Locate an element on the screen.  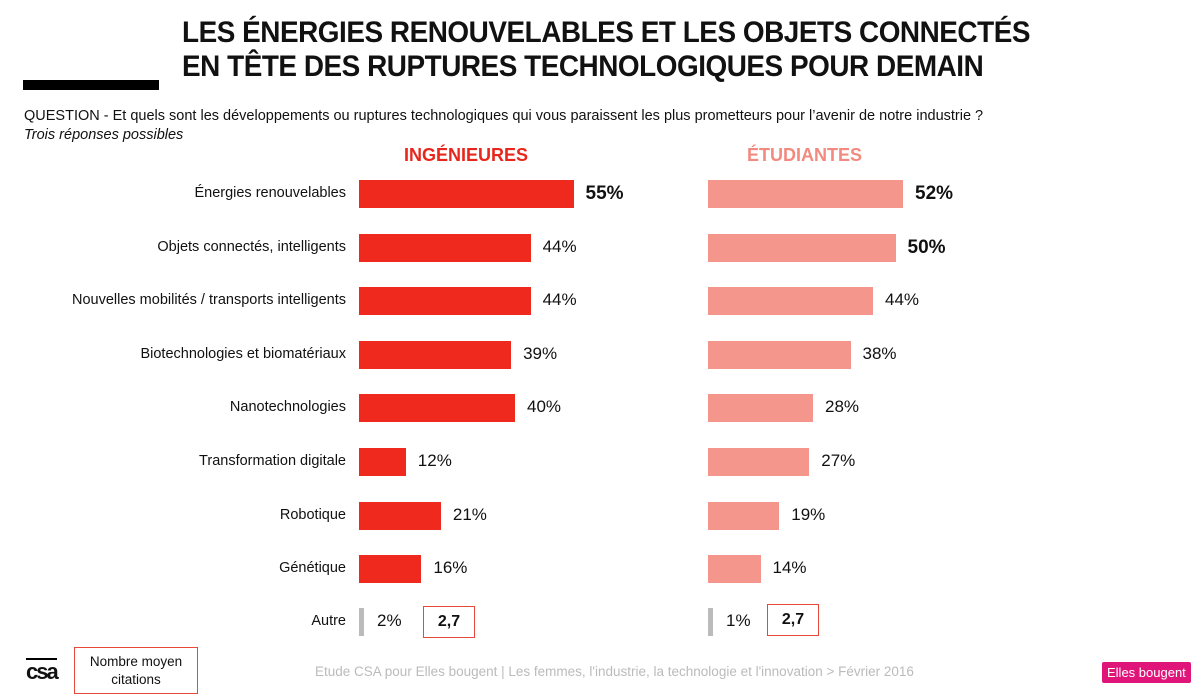
category-label: Nanotechnologies is located at coordinates (287, 407).